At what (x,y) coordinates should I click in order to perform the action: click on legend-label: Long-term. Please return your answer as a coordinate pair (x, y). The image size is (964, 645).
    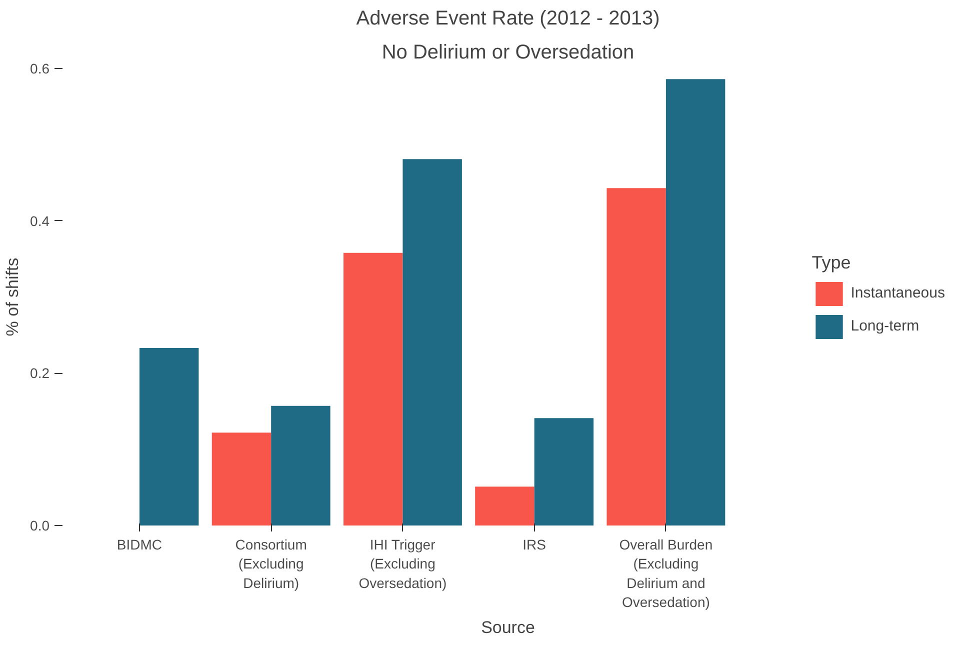
    Looking at the image, I should click on (885, 326).